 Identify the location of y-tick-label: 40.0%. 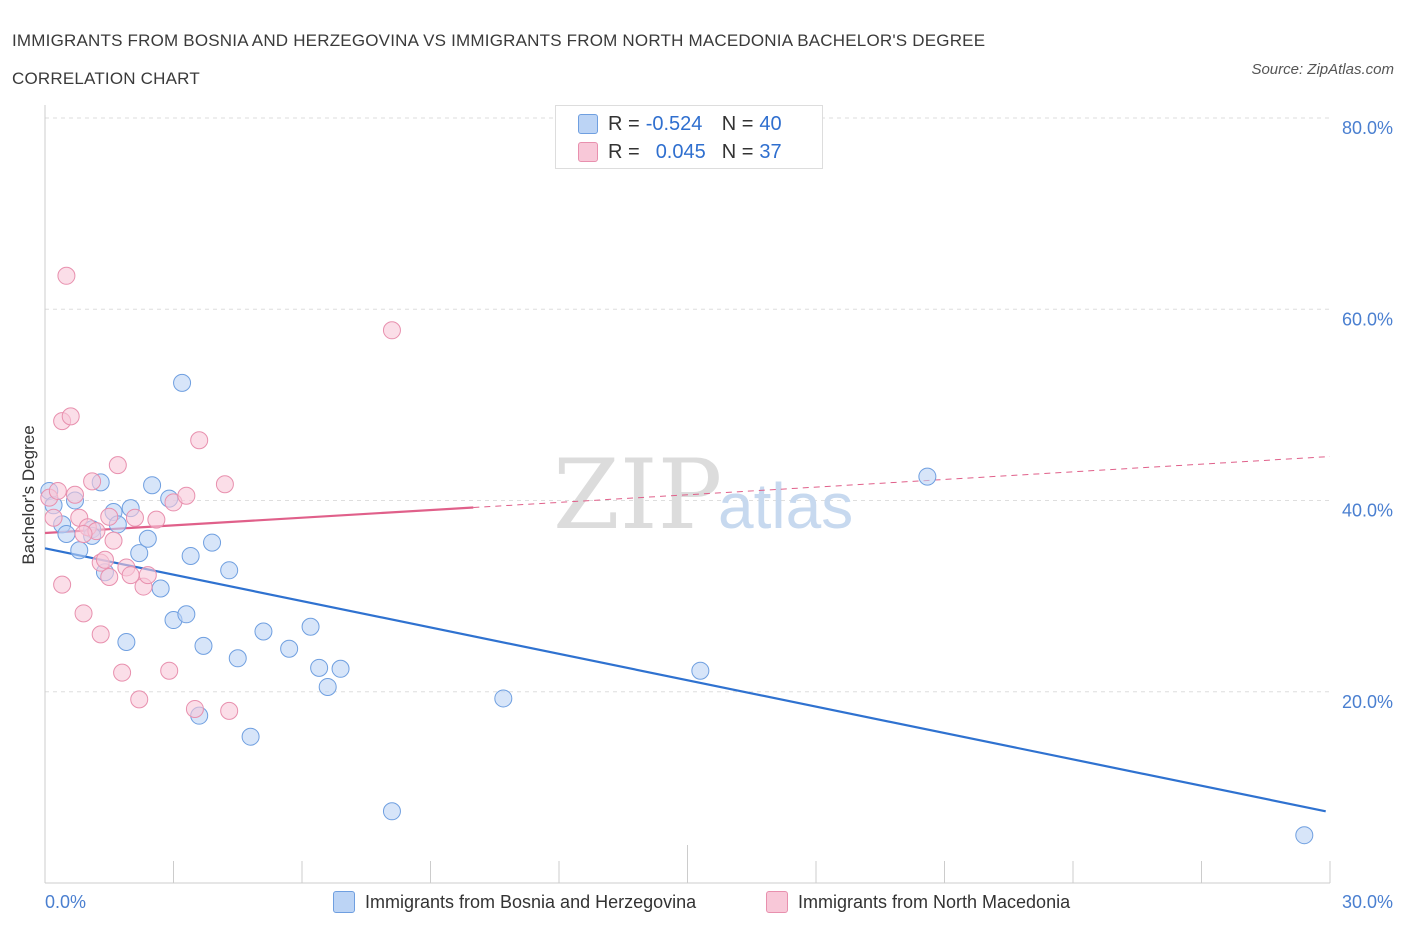
(1367, 511).